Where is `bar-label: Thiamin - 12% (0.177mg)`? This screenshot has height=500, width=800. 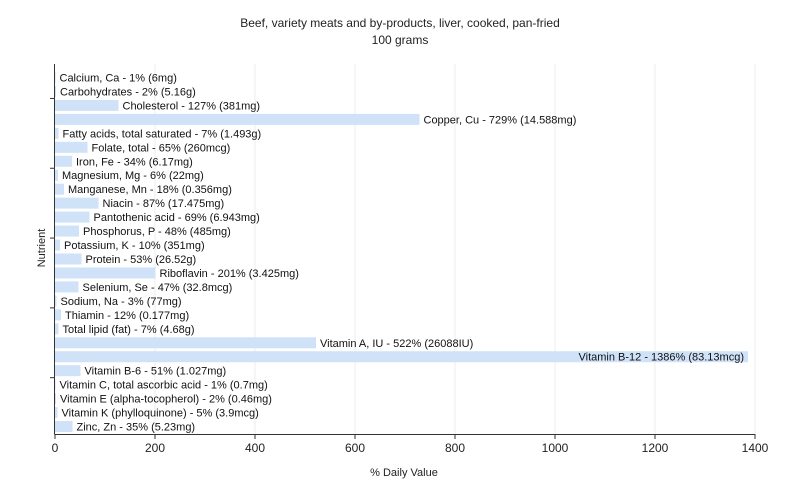 bar-label: Thiamin - 12% (0.177mg) is located at coordinates (127, 316).